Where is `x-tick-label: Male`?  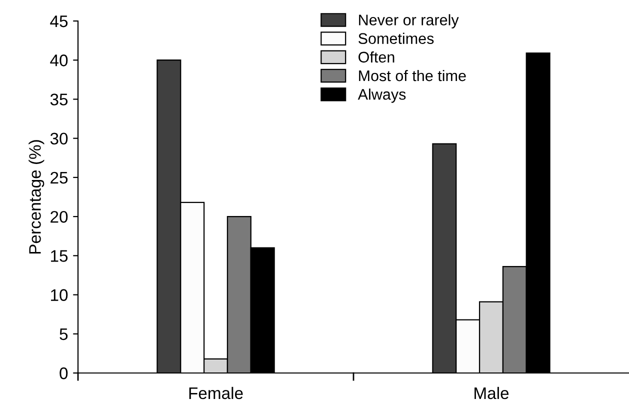 x-tick-label: Male is located at coordinates (491, 393).